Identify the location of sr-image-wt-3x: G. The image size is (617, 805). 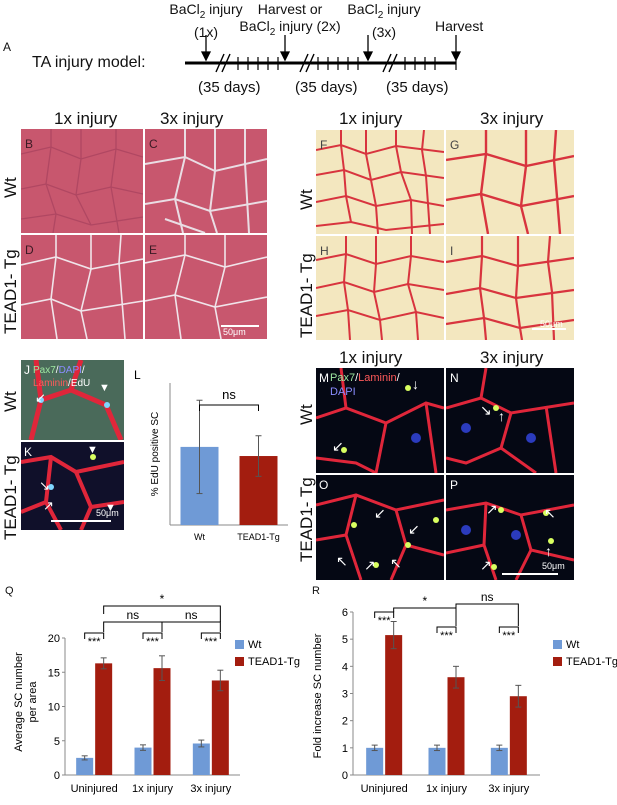
(510, 182).